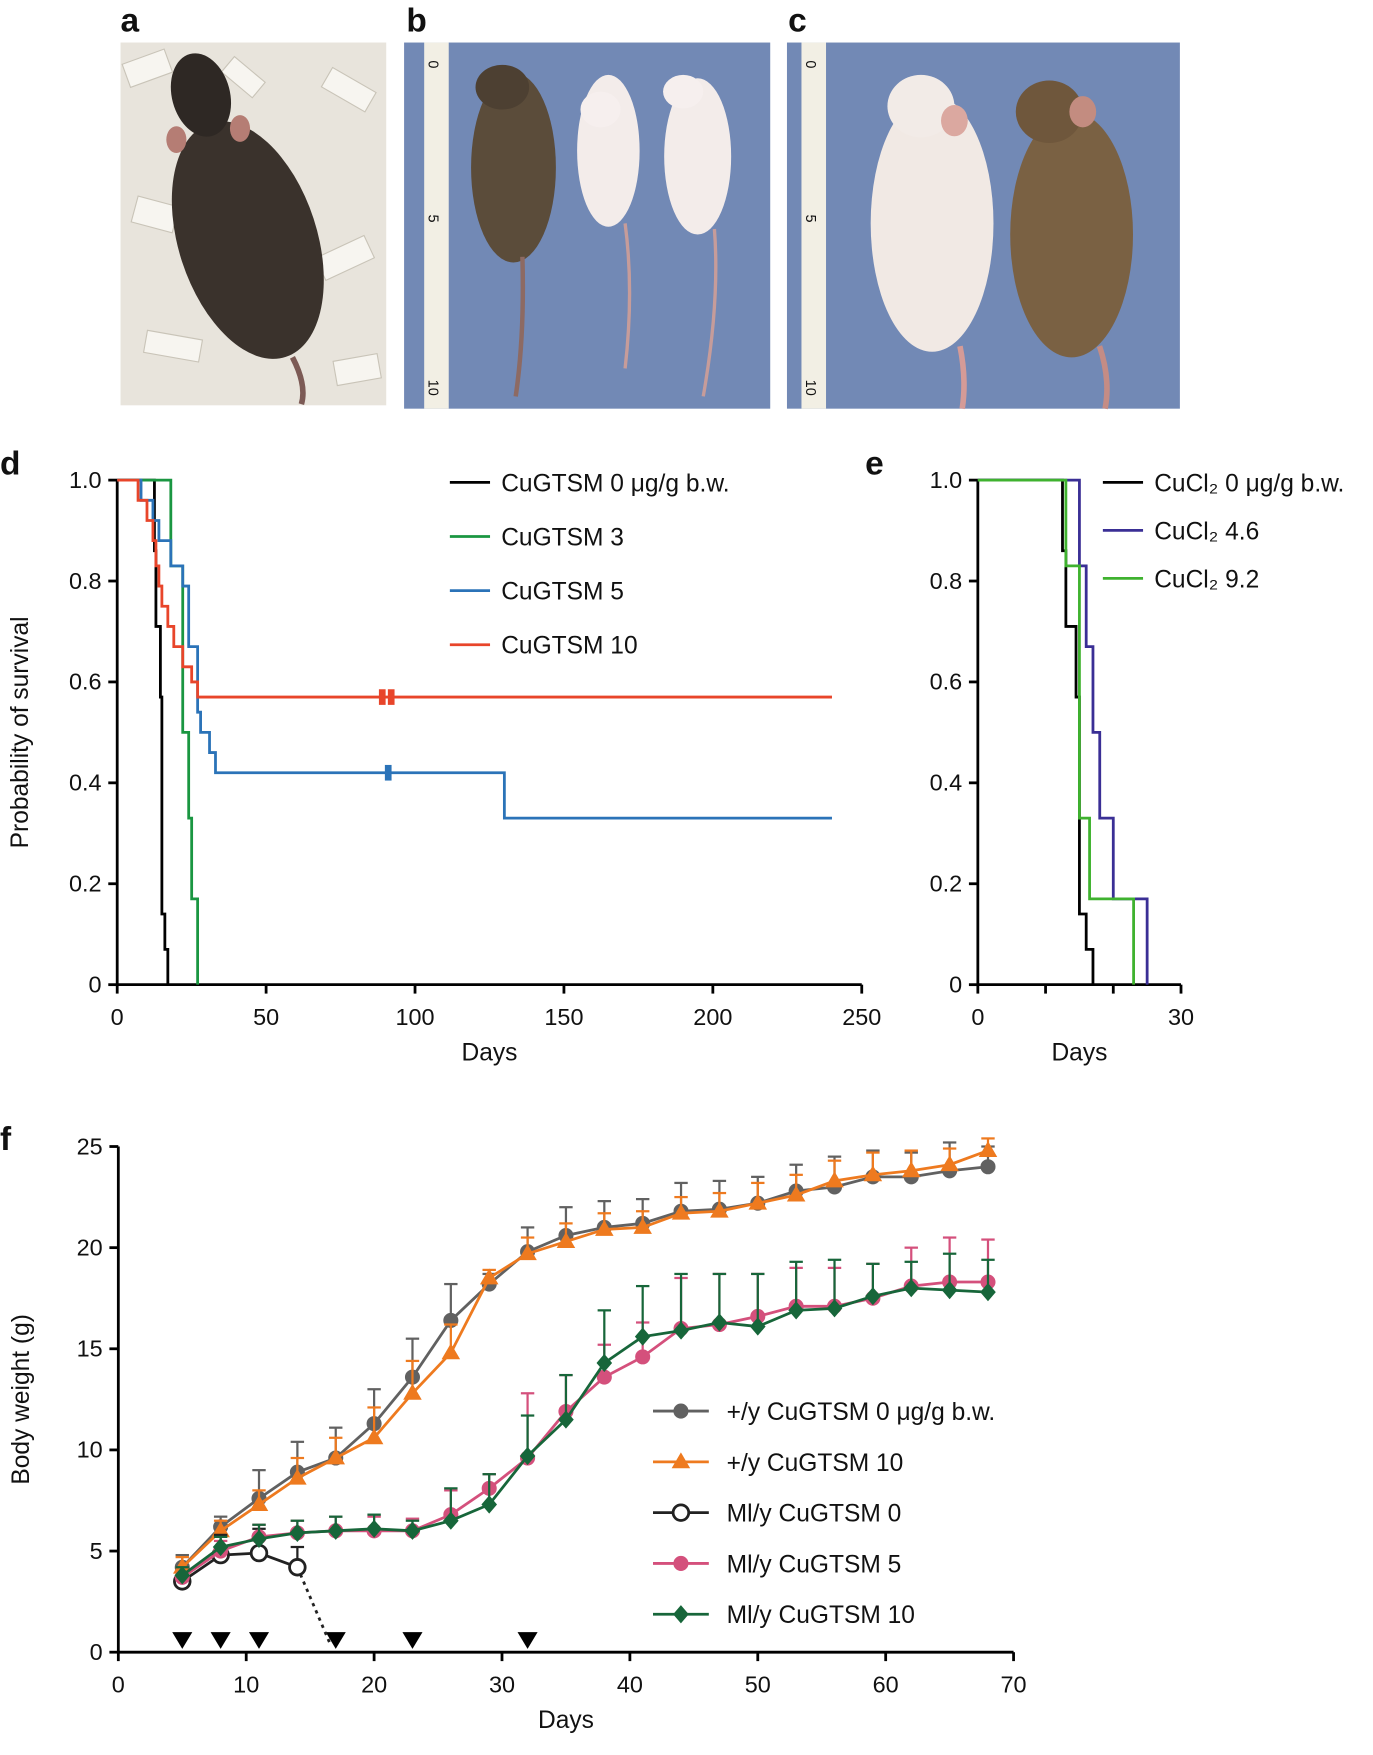 The height and width of the screenshot is (1755, 1373). What do you see at coordinates (1014, 1684) in the screenshot?
I see `x-tick-label: 70` at bounding box center [1014, 1684].